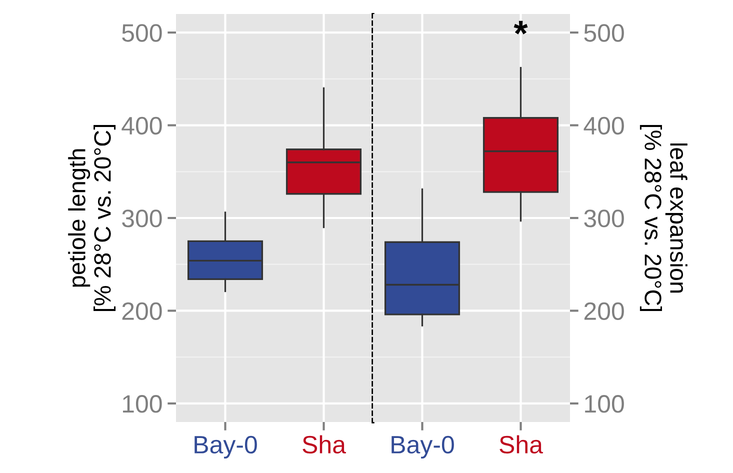 This screenshot has width=733, height=473. Describe the element at coordinates (521, 27) in the screenshot. I see `annotation: *` at that location.